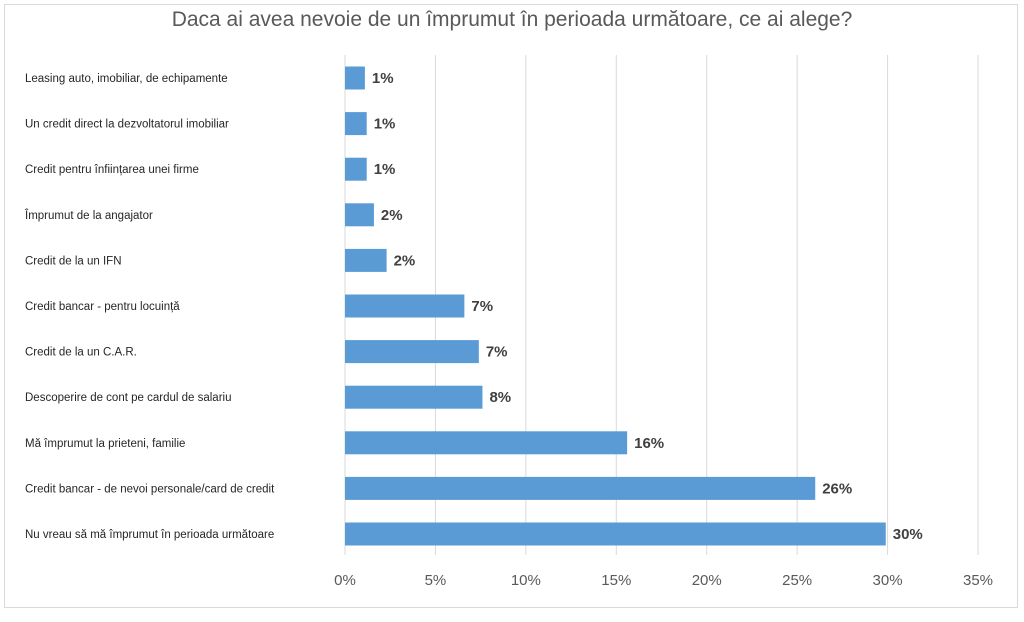 The height and width of the screenshot is (622, 1024). Describe the element at coordinates (500, 397) in the screenshot. I see `data-label: 8%` at that location.